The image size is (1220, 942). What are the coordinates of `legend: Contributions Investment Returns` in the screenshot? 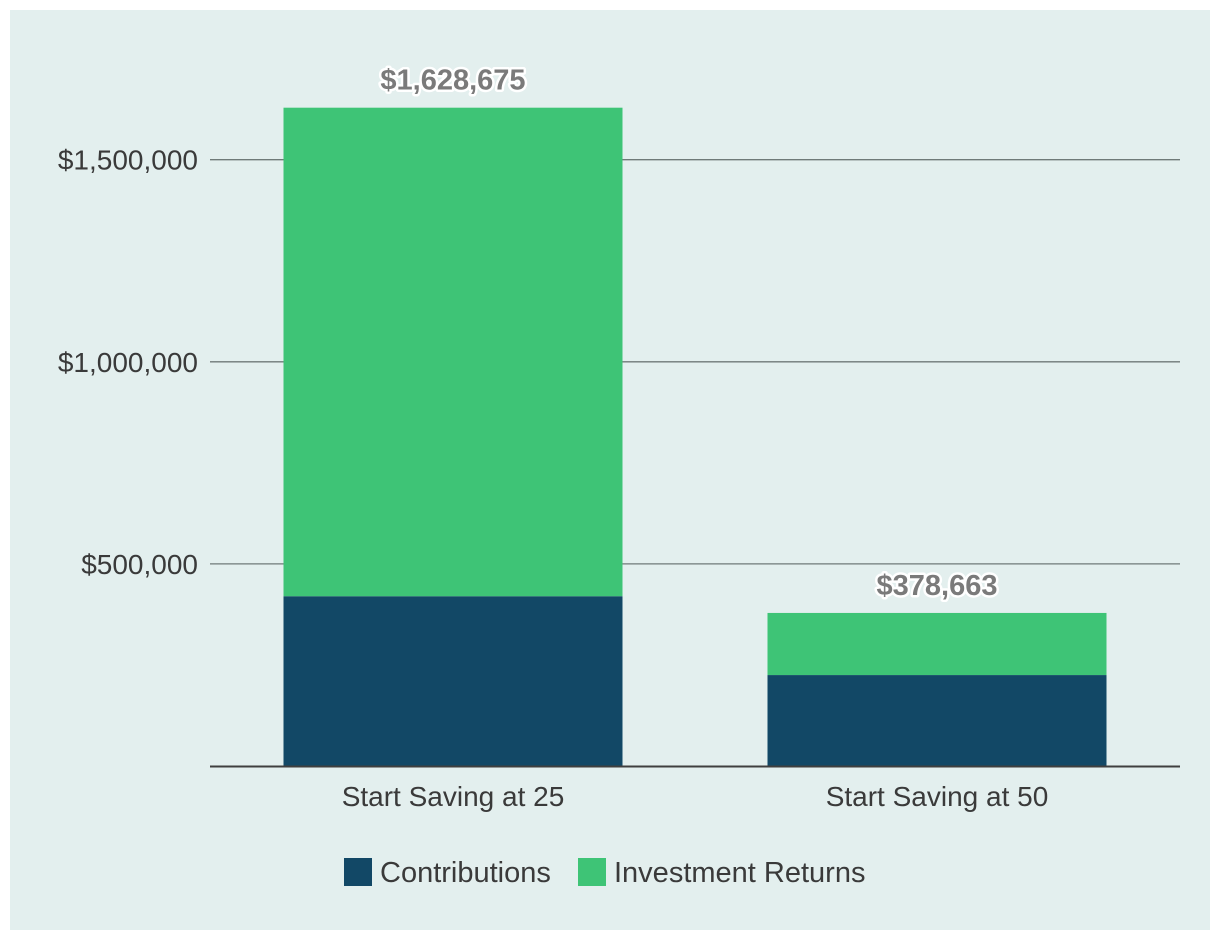 It's located at (604, 873).